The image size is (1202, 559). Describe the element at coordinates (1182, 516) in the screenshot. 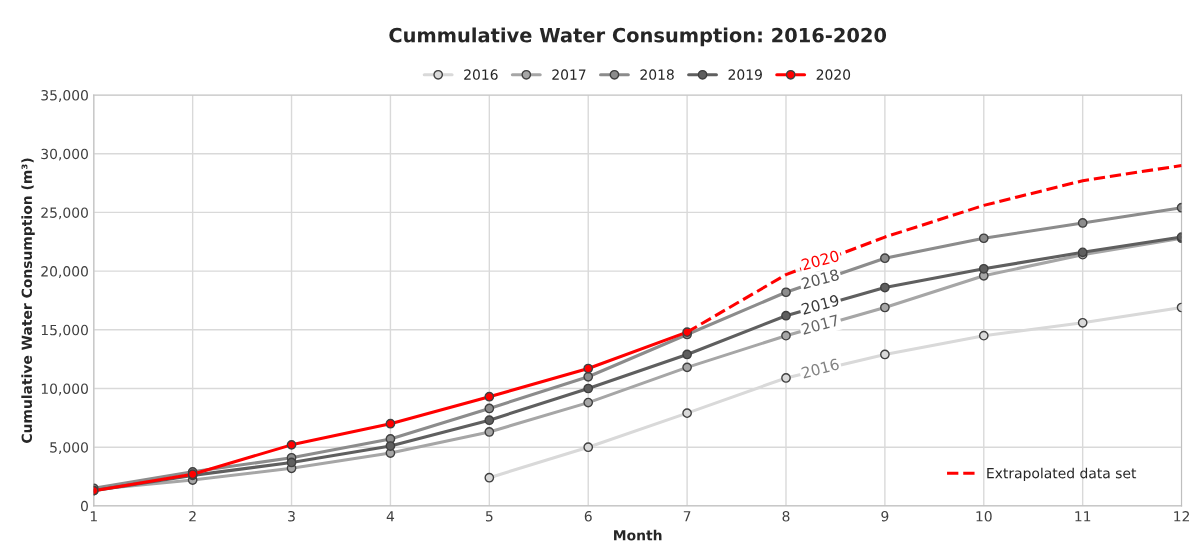

I see `x-tick-label: 12` at that location.